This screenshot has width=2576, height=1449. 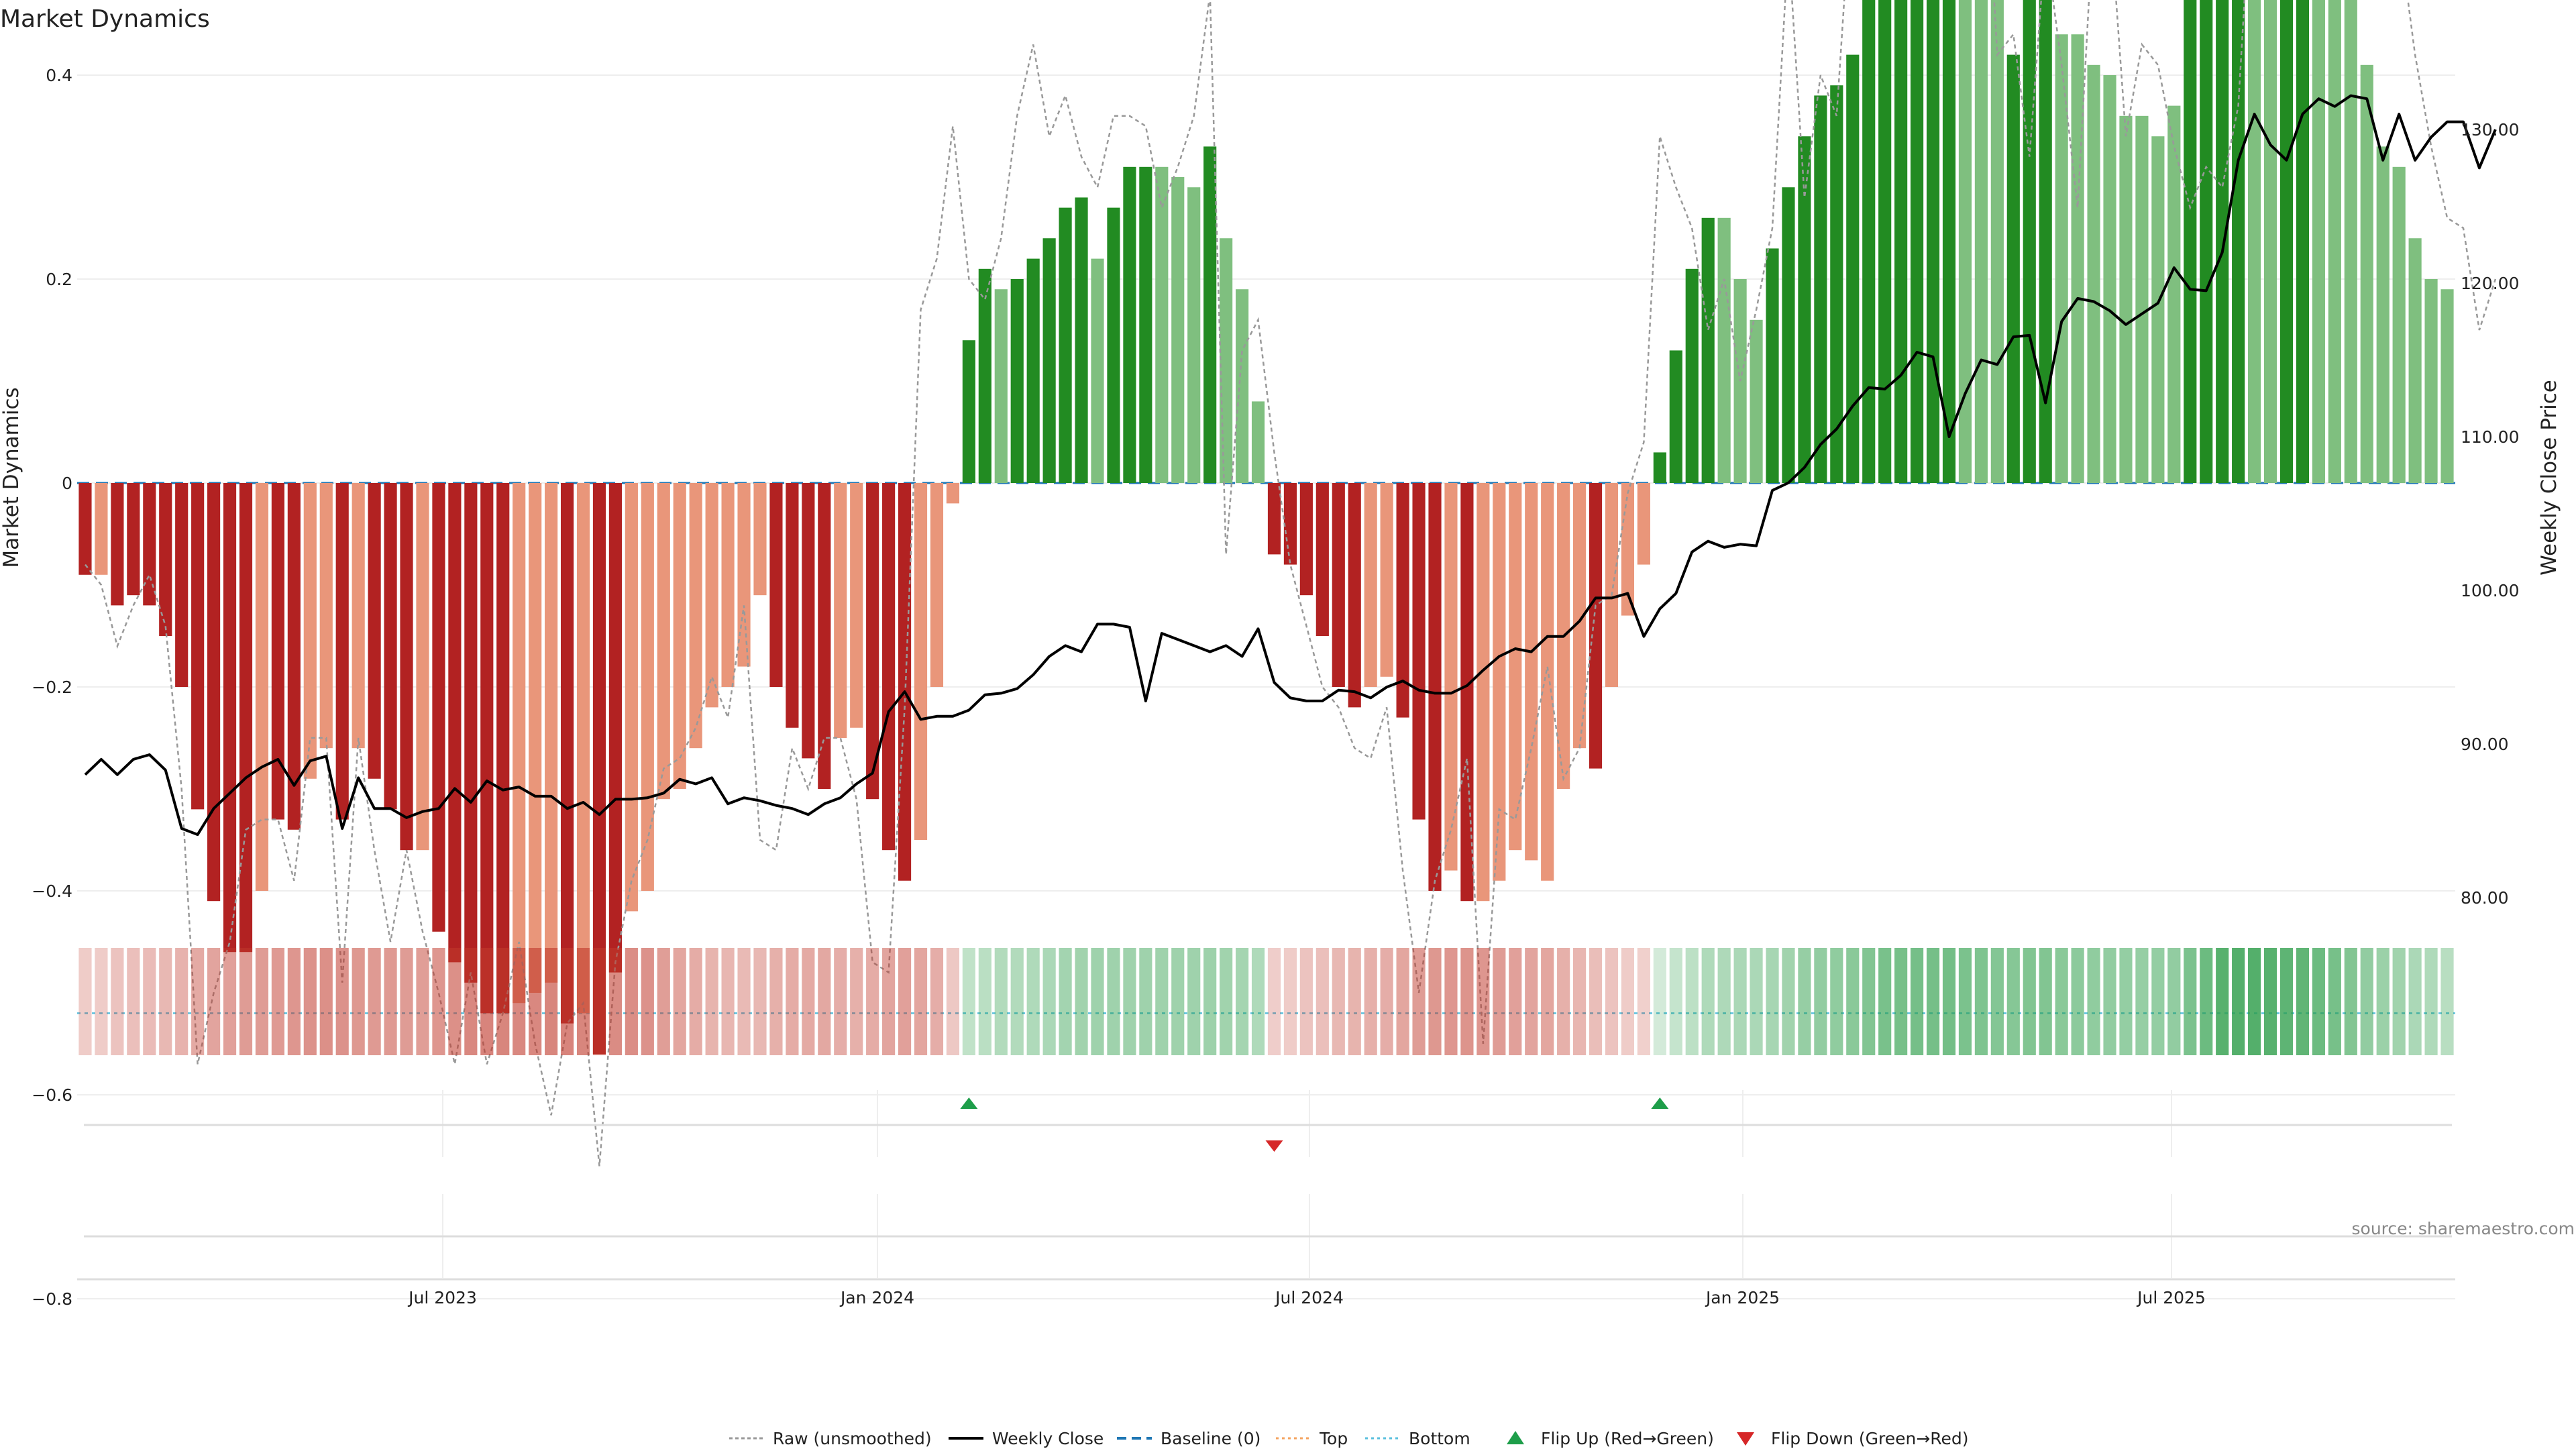 What do you see at coordinates (1627, 1438) in the screenshot?
I see `legend-label: Flip Up (Red→Green)` at bounding box center [1627, 1438].